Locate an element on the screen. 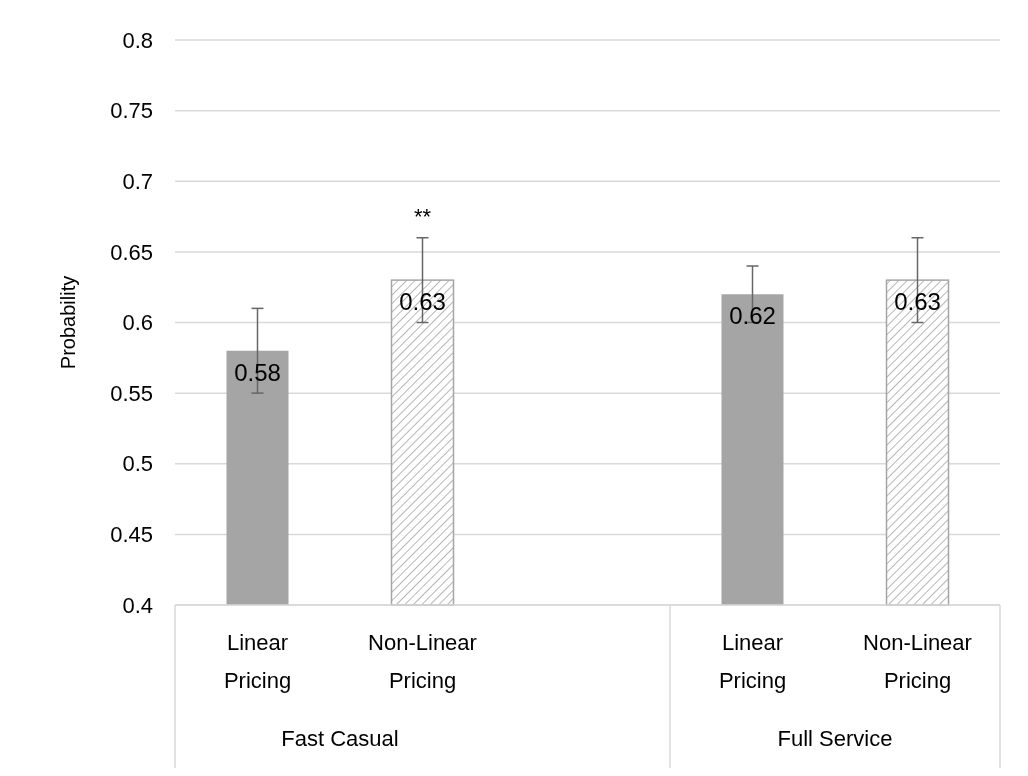 The height and width of the screenshot is (776, 1028). text: Full Service is located at coordinates (835, 738).